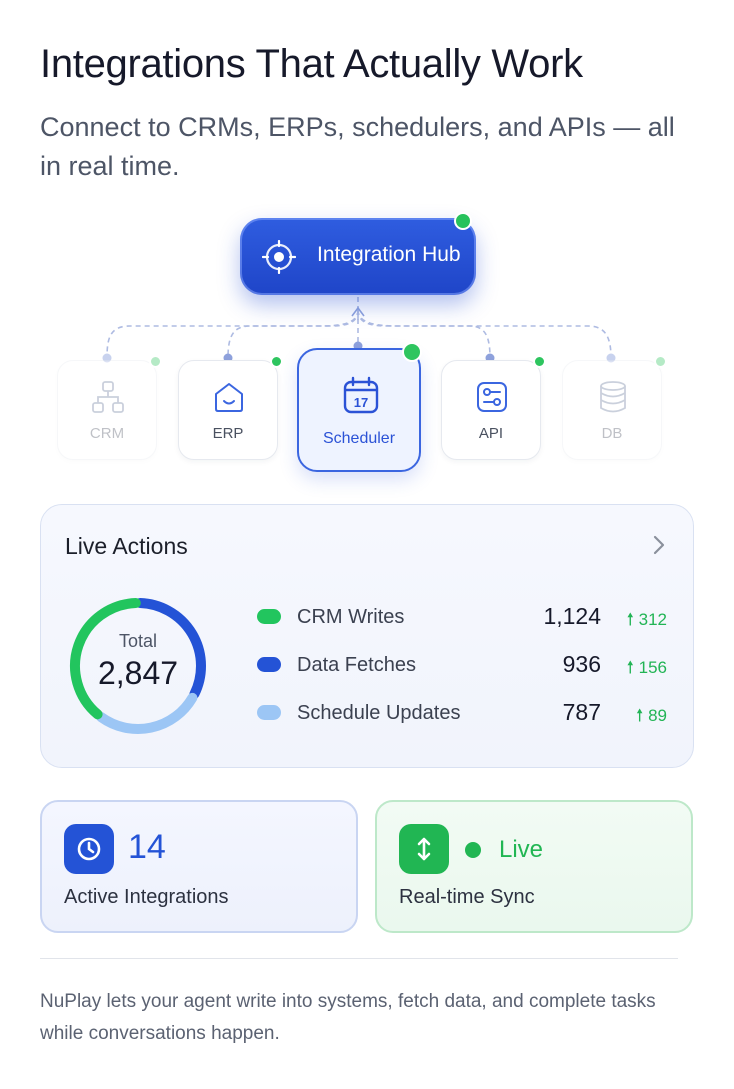 This screenshot has height=1089, width=734. I want to click on legend-delta: 🠕 89, so click(651, 715).